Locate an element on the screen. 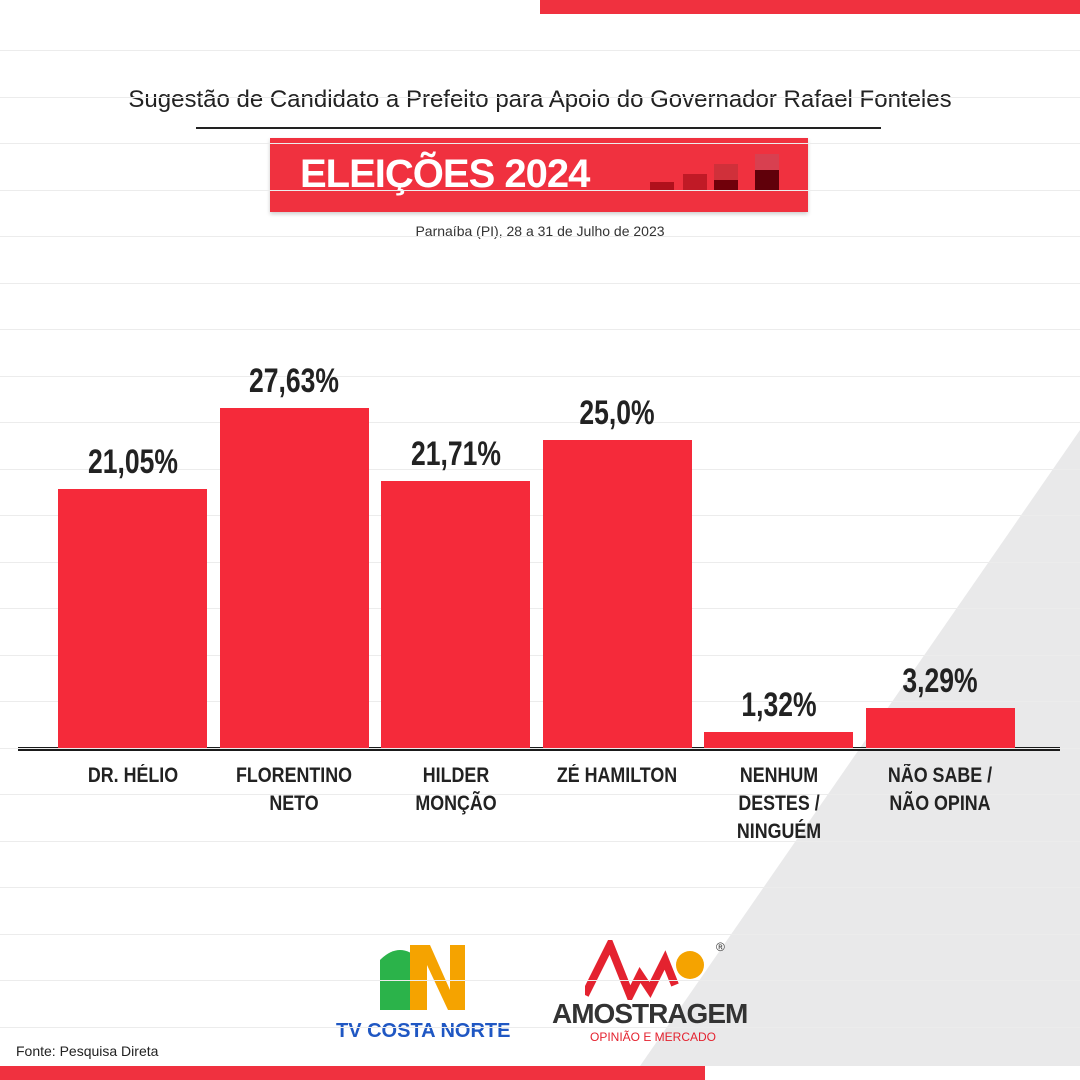 This screenshot has width=1080, height=1080. source: Fonte: Pesquisa Direta is located at coordinates (87, 1051).